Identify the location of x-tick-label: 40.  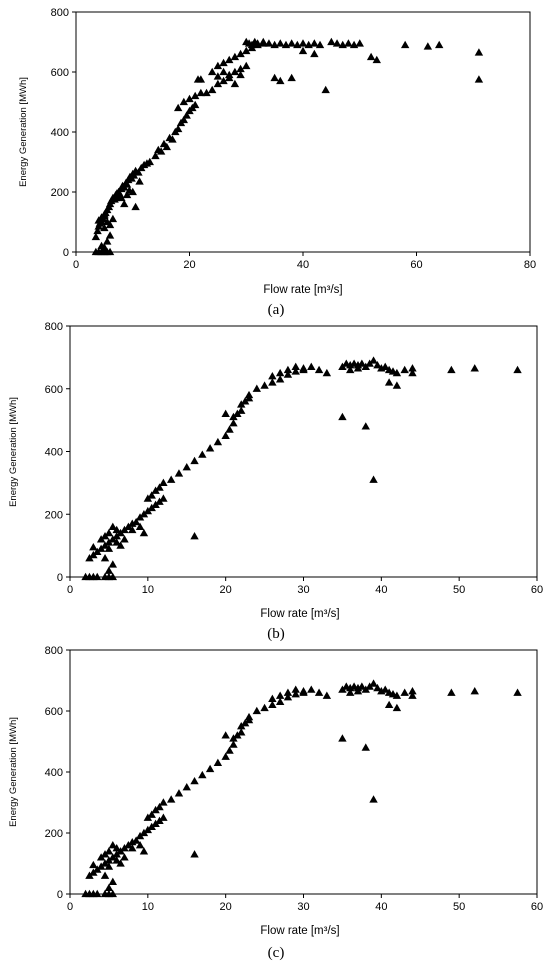
(303, 265).